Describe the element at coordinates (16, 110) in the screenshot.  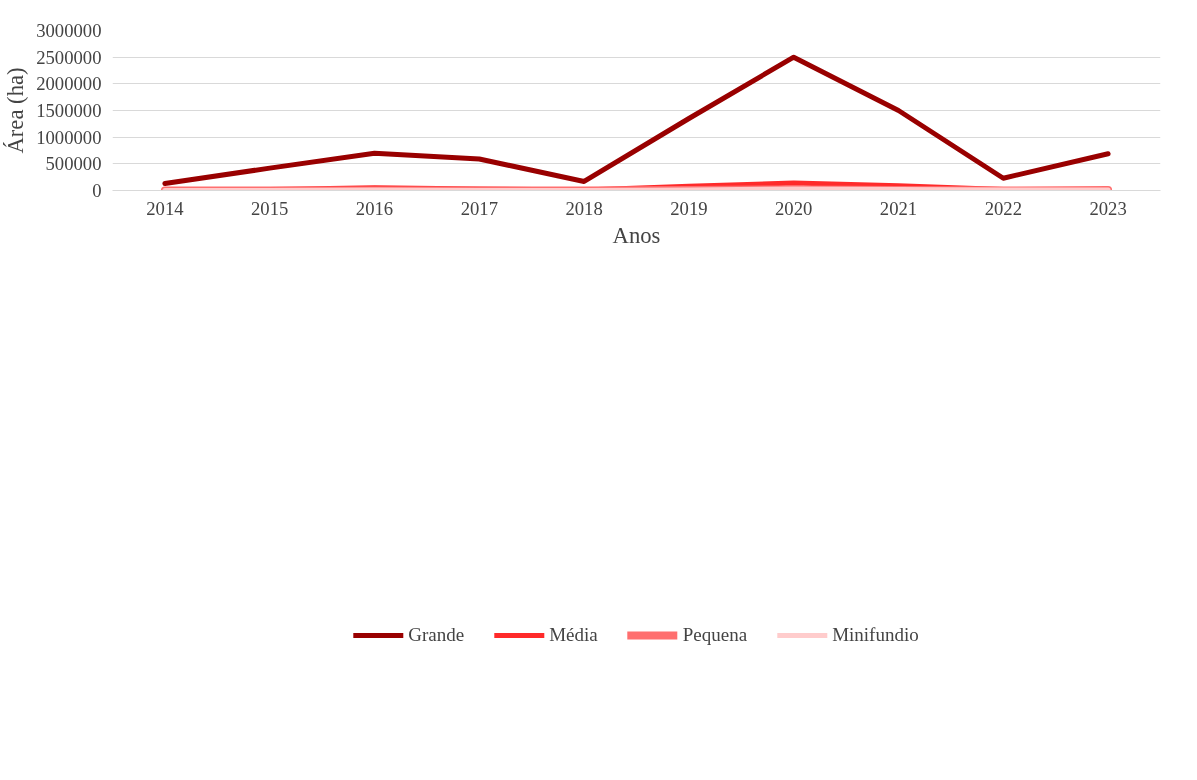
I see `y-axis-title: Área (ha)` at that location.